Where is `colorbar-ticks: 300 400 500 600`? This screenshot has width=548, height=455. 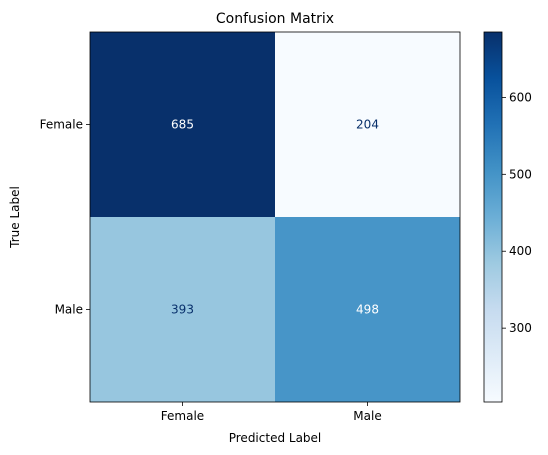 colorbar-ticks: 300 400 500 600 is located at coordinates (517, 212).